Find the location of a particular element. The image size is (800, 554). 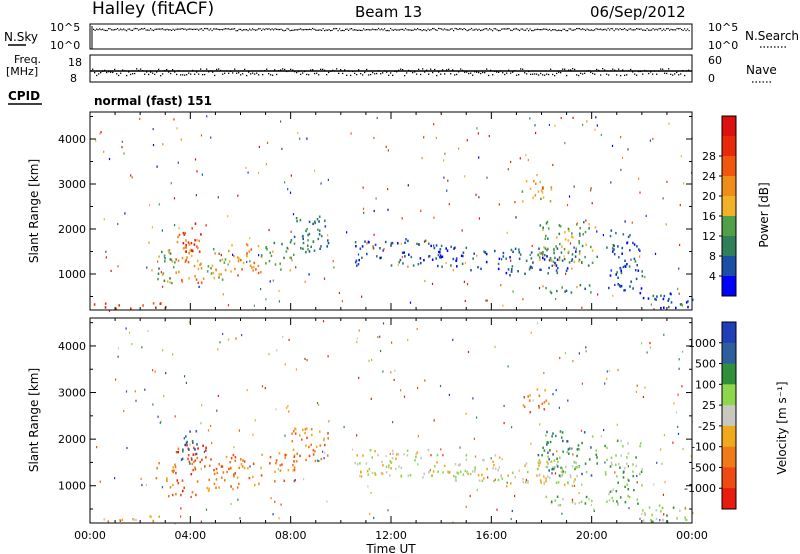

x-tick-label: 20:00 is located at coordinates (592, 535).